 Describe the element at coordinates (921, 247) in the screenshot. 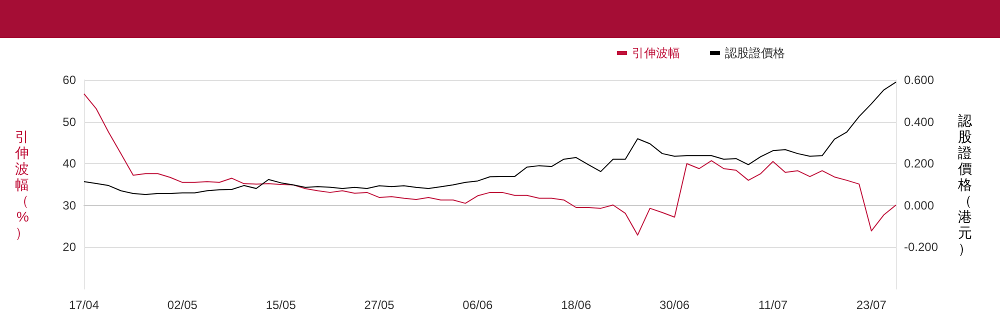

I see `y2-tick-label: -0.200` at that location.